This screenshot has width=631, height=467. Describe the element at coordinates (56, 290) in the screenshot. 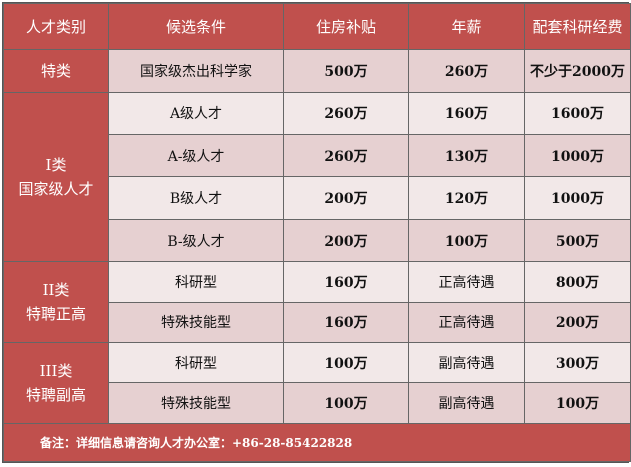

I see `category-name: II类` at that location.